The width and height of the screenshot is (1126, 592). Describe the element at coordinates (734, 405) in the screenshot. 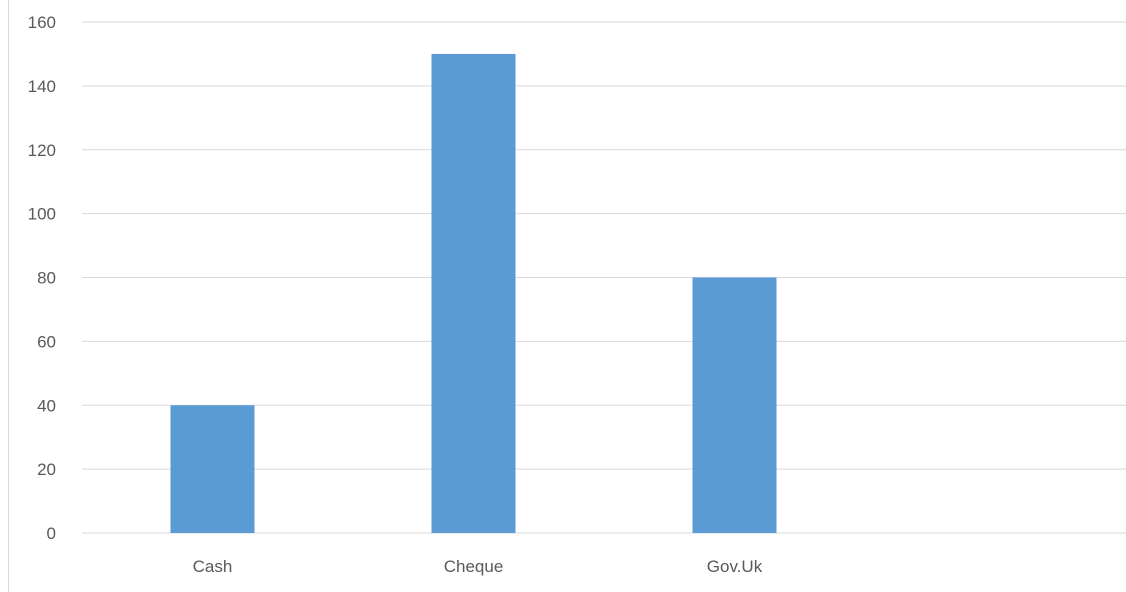

I see `bar-gov-uk` at that location.